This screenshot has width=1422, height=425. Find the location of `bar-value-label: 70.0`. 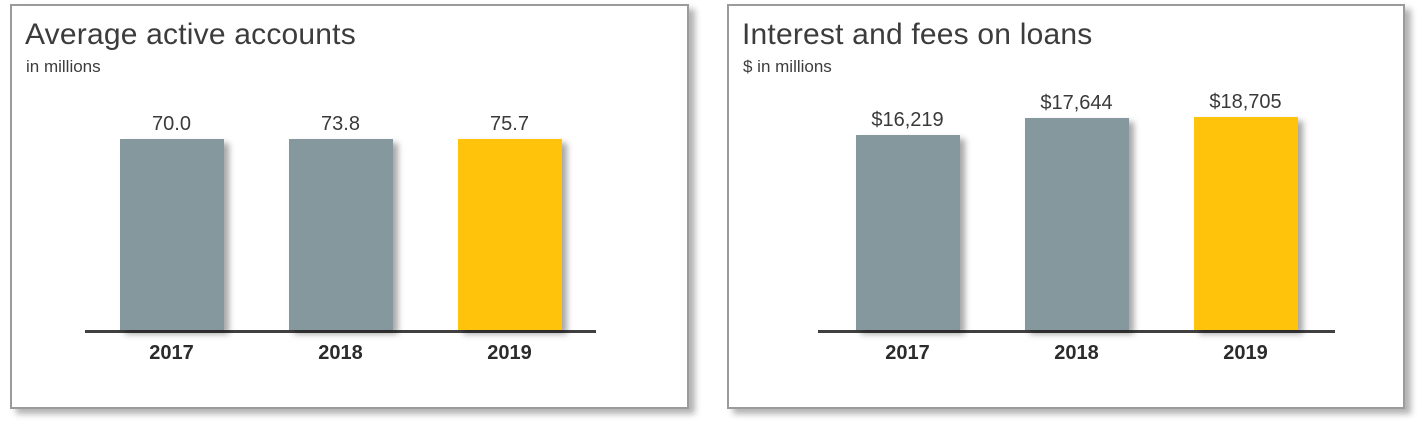

bar-value-label: 70.0 is located at coordinates (171, 124).